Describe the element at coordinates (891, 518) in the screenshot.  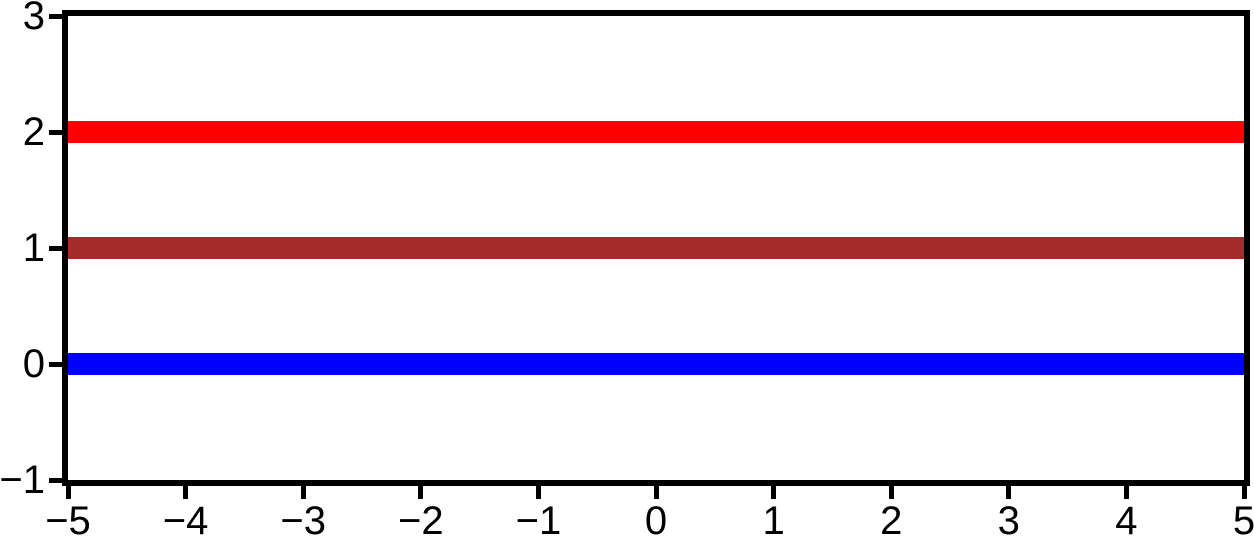
I see `x-axis-tick-label: 2` at that location.